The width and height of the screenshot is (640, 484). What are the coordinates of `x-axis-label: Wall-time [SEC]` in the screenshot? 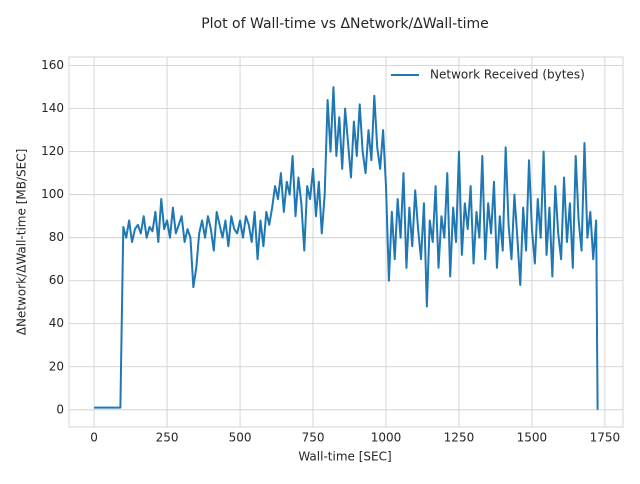 It's located at (344, 457).